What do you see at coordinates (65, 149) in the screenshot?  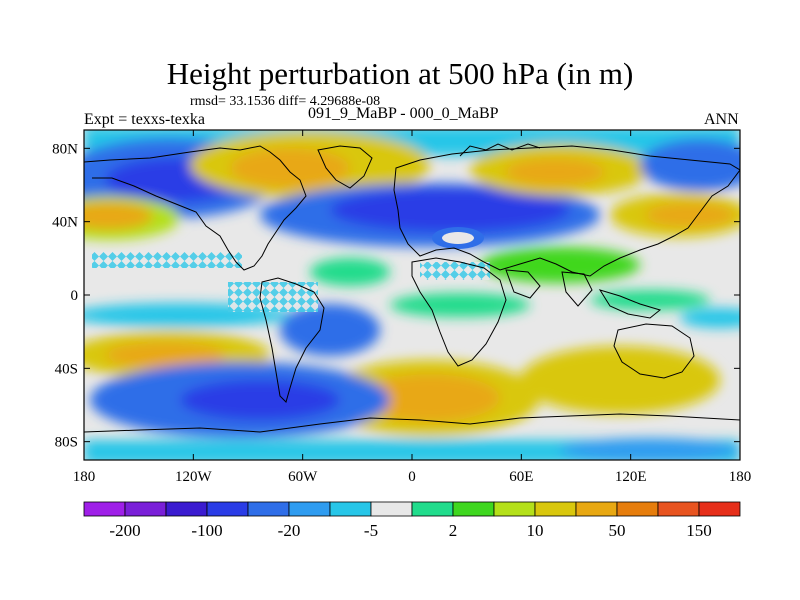 I see `y-tick-label: 80N` at bounding box center [65, 149].